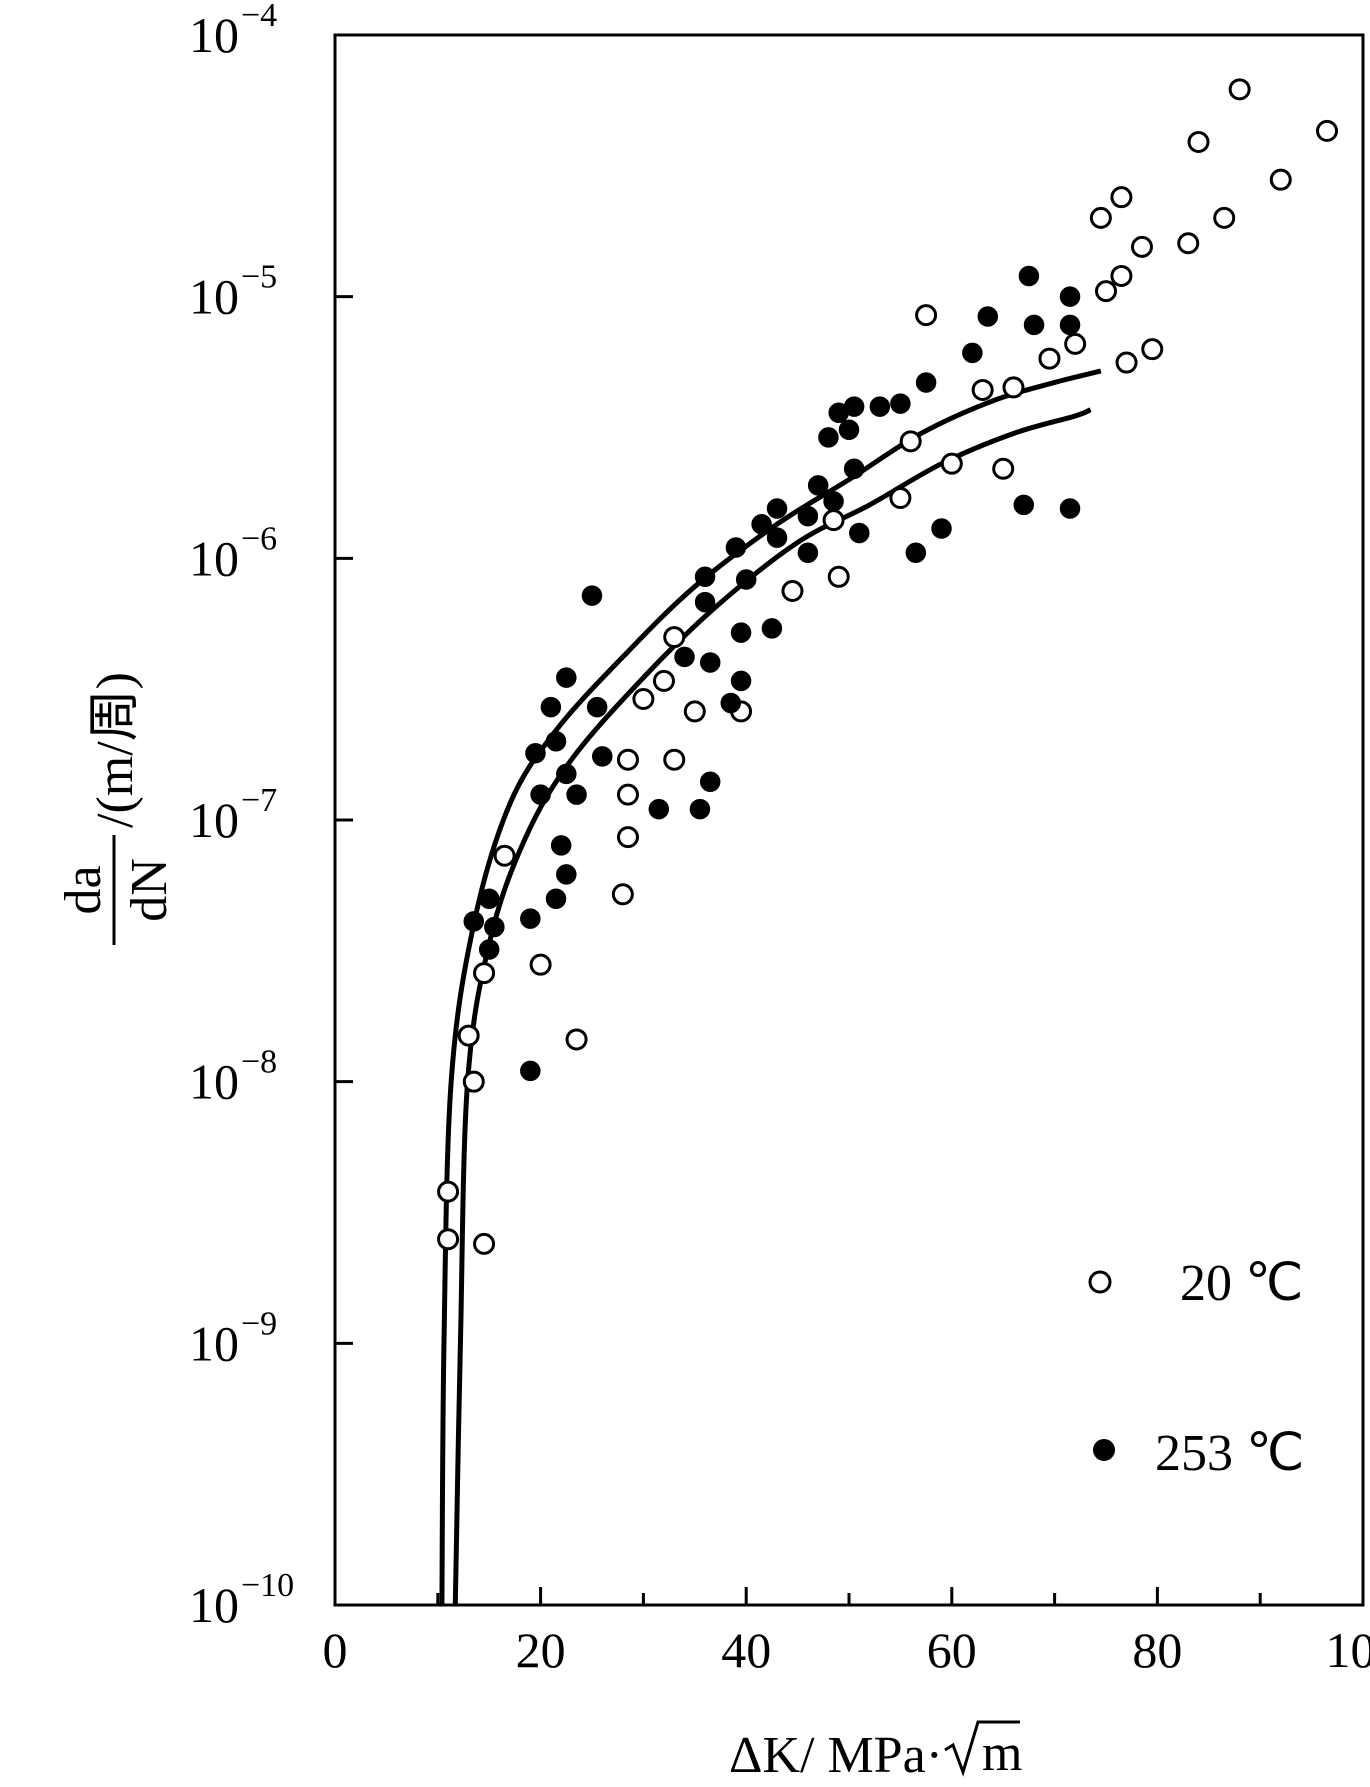 This screenshot has height=1787, width=1370. I want to click on y-axis-unit: /(m/周), so click(115, 750).